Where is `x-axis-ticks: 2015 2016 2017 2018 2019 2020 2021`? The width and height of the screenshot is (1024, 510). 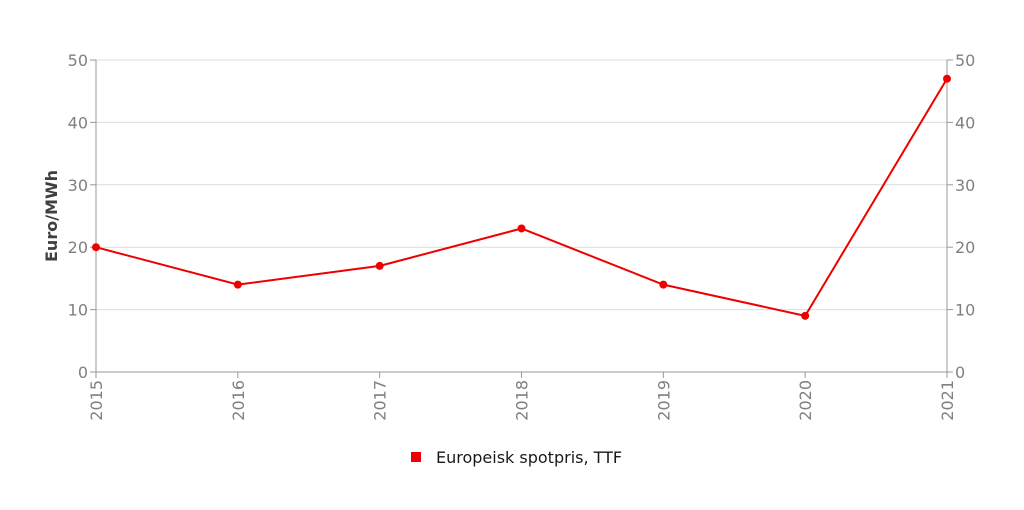 x-axis-ticks: 2015 2016 2017 2018 2019 2020 2021 is located at coordinates (522, 396).